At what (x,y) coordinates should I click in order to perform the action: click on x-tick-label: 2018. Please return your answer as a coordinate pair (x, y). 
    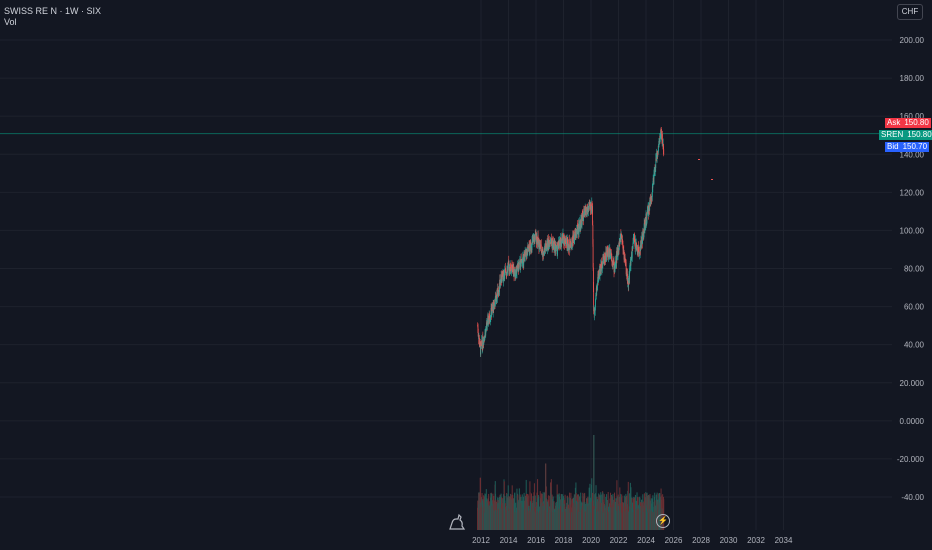
    Looking at the image, I should click on (564, 540).